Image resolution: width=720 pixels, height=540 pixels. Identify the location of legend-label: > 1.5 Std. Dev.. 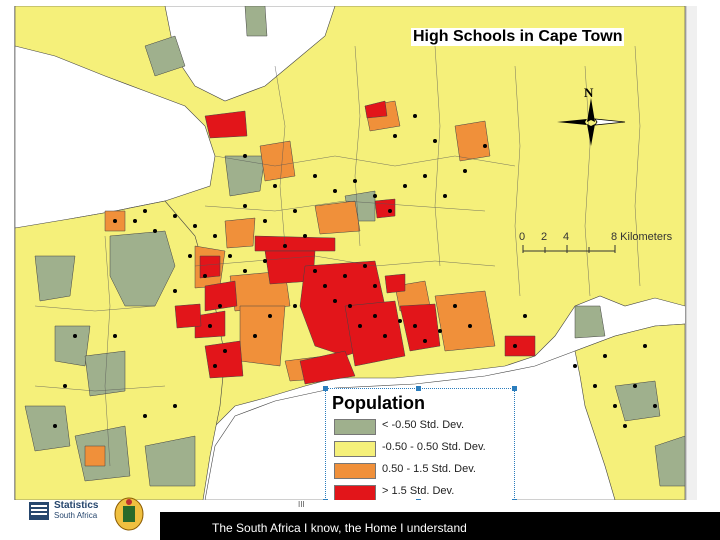
(418, 491).